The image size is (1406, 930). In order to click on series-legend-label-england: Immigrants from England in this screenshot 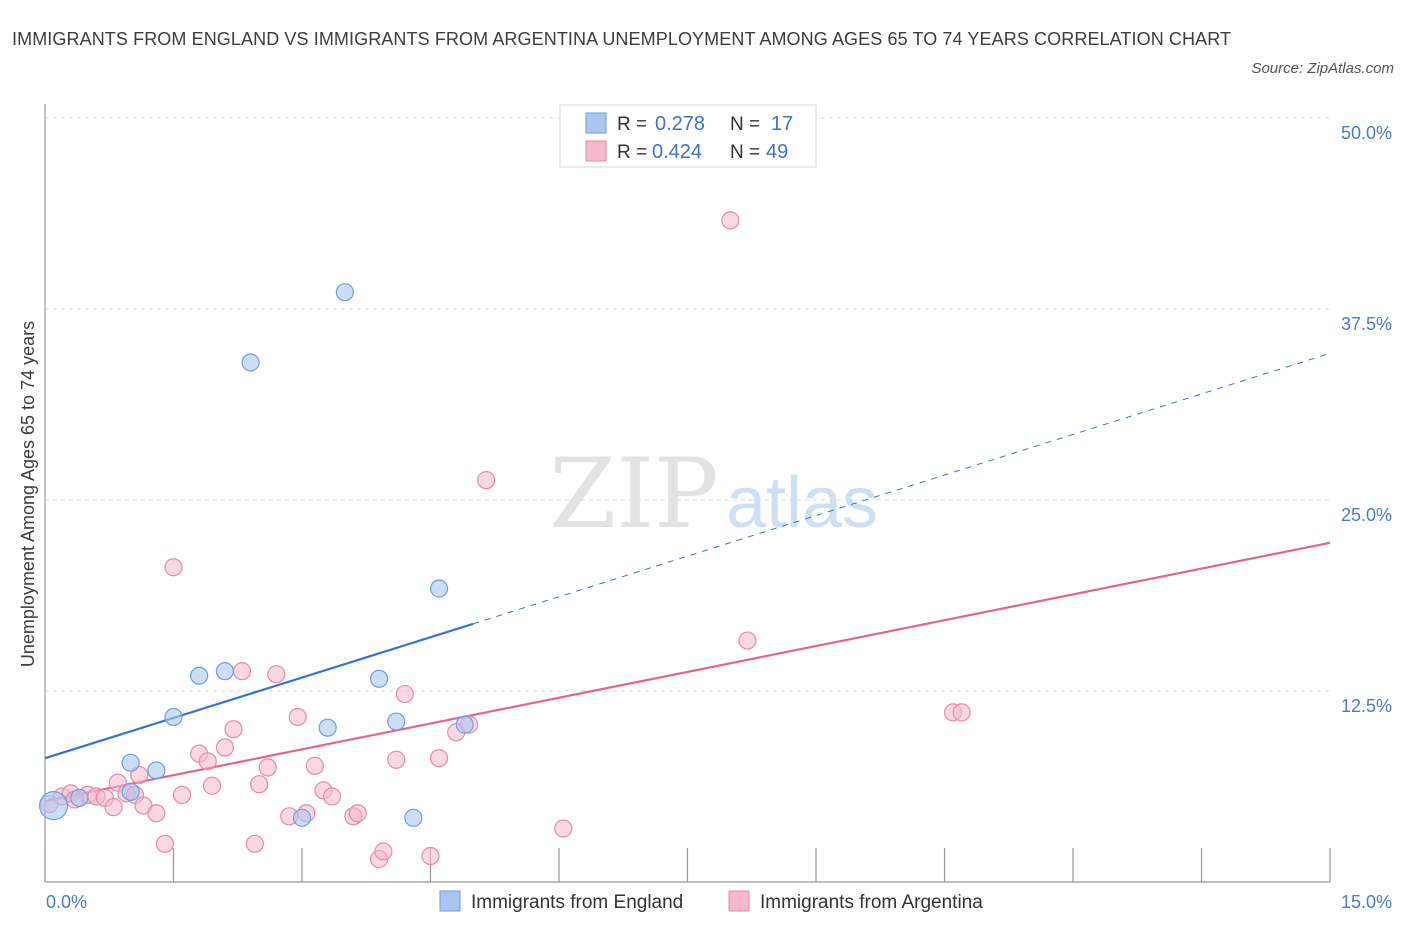, I will do `click(577, 902)`.